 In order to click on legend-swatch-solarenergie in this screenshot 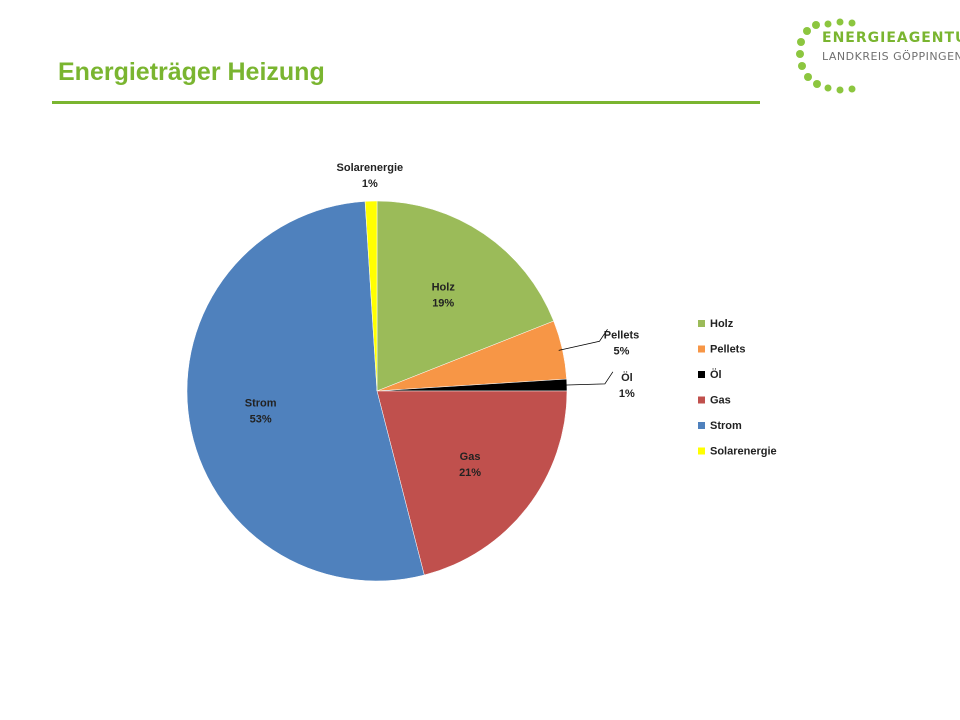, I will do `click(701, 451)`.